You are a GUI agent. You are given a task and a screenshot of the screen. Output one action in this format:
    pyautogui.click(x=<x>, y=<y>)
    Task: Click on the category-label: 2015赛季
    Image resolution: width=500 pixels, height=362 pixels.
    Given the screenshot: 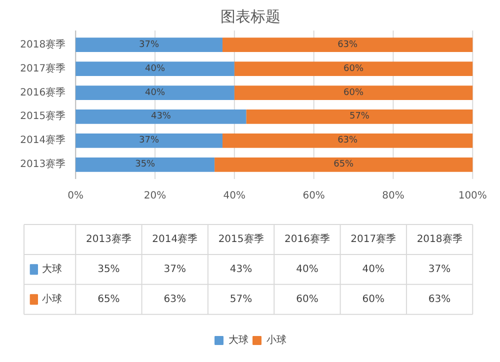 What is the action you would take?
    pyautogui.click(x=241, y=240)
    